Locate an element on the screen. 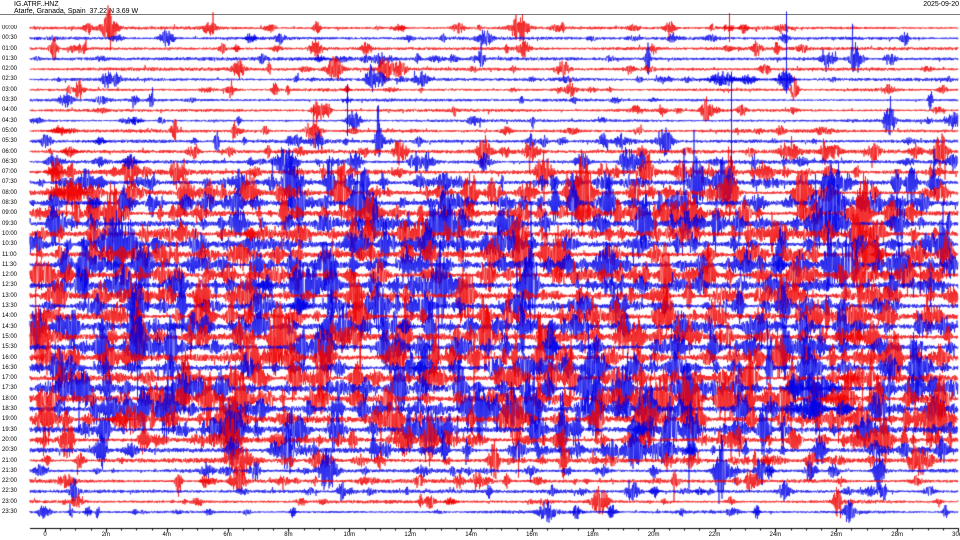  row-time-label: 08:00 is located at coordinates (10, 192).